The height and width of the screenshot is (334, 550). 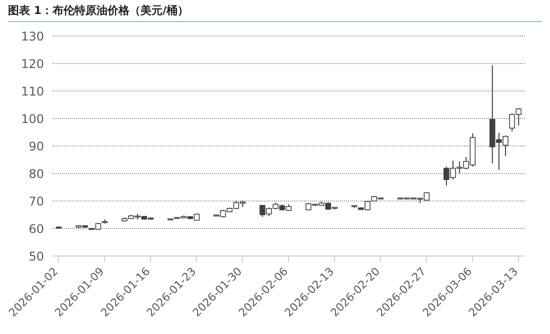 I want to click on y-tick-label: 100, so click(x=32, y=119).